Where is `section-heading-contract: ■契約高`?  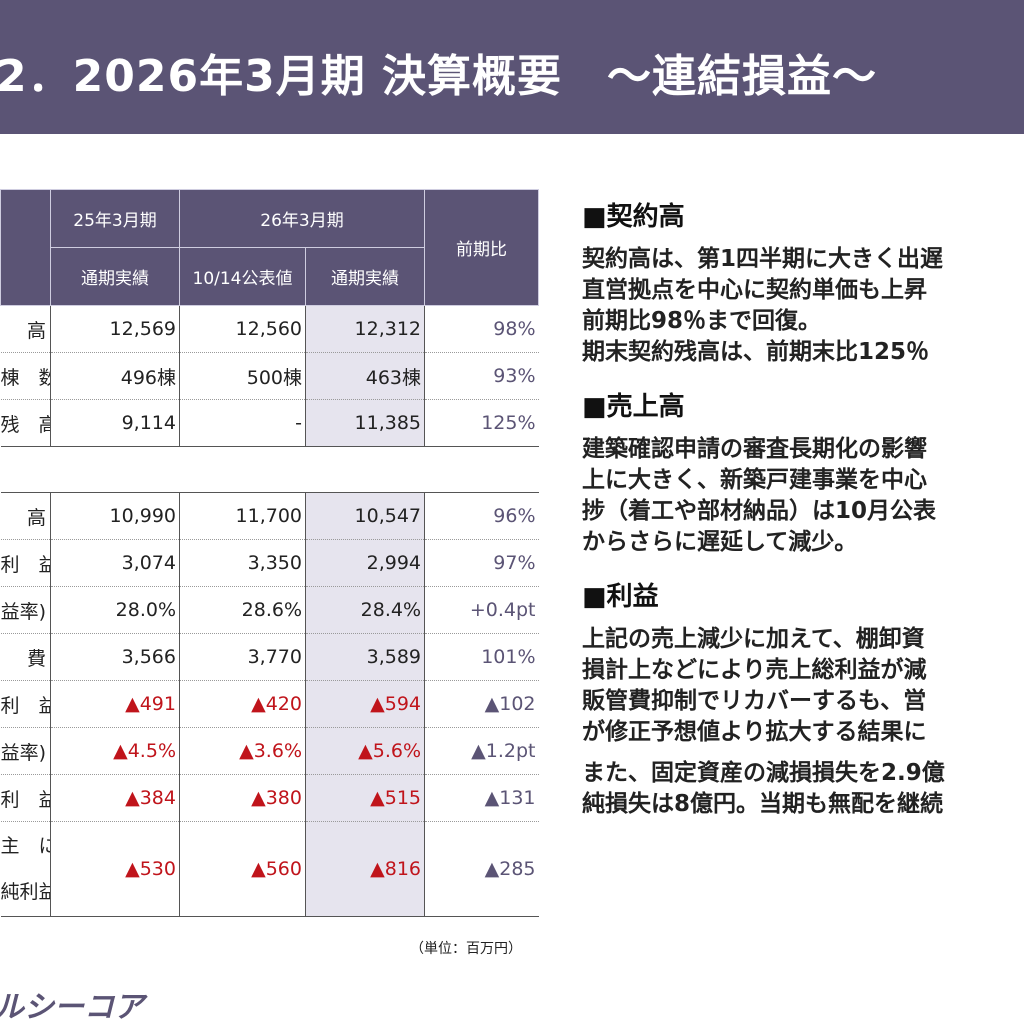 section-heading-contract: ■契約高 is located at coordinates (633, 217).